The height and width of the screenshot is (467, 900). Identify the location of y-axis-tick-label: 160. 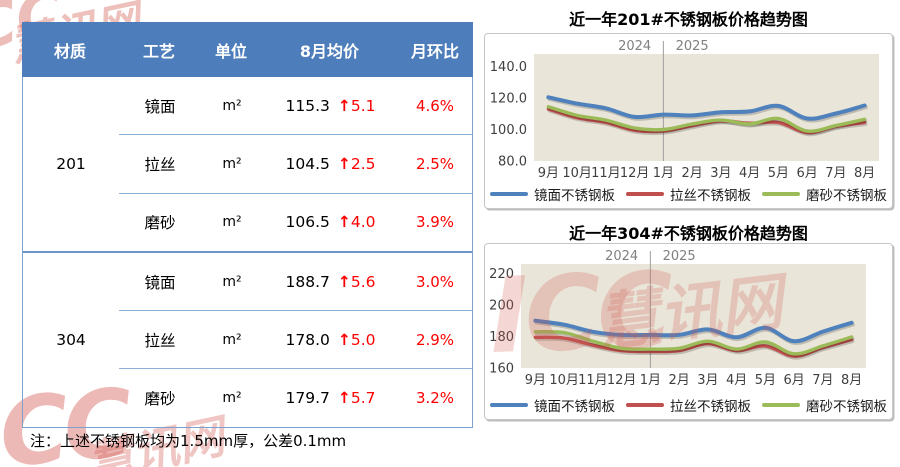
(501, 369).